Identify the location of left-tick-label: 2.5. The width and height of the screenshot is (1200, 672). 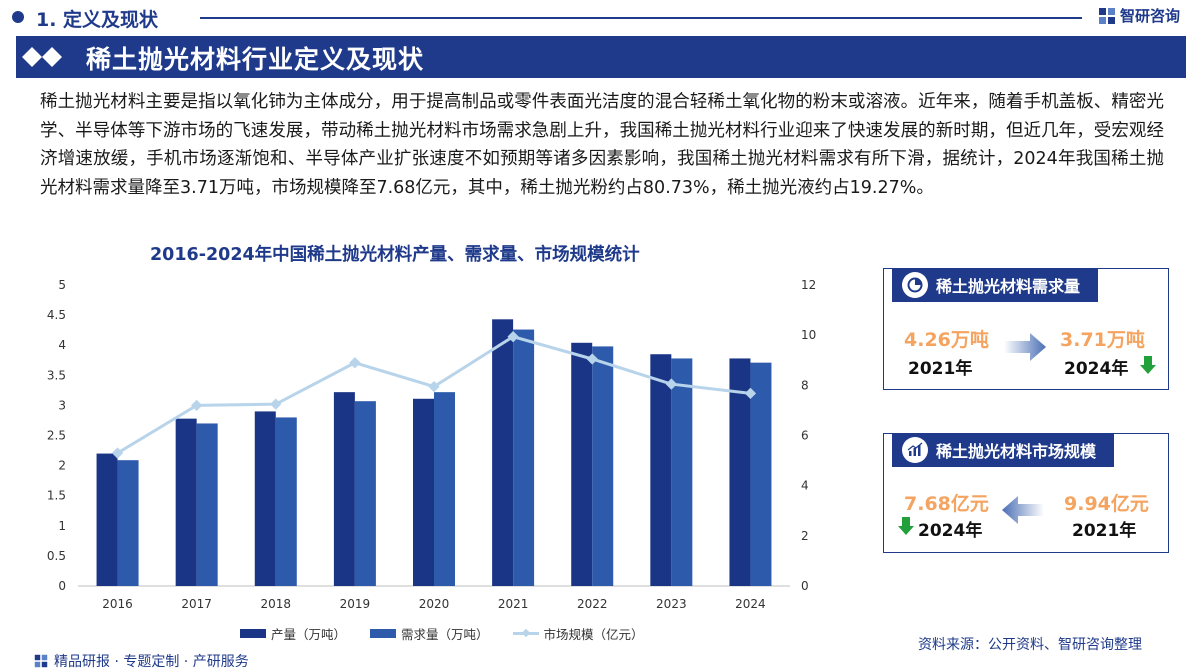
(56, 436).